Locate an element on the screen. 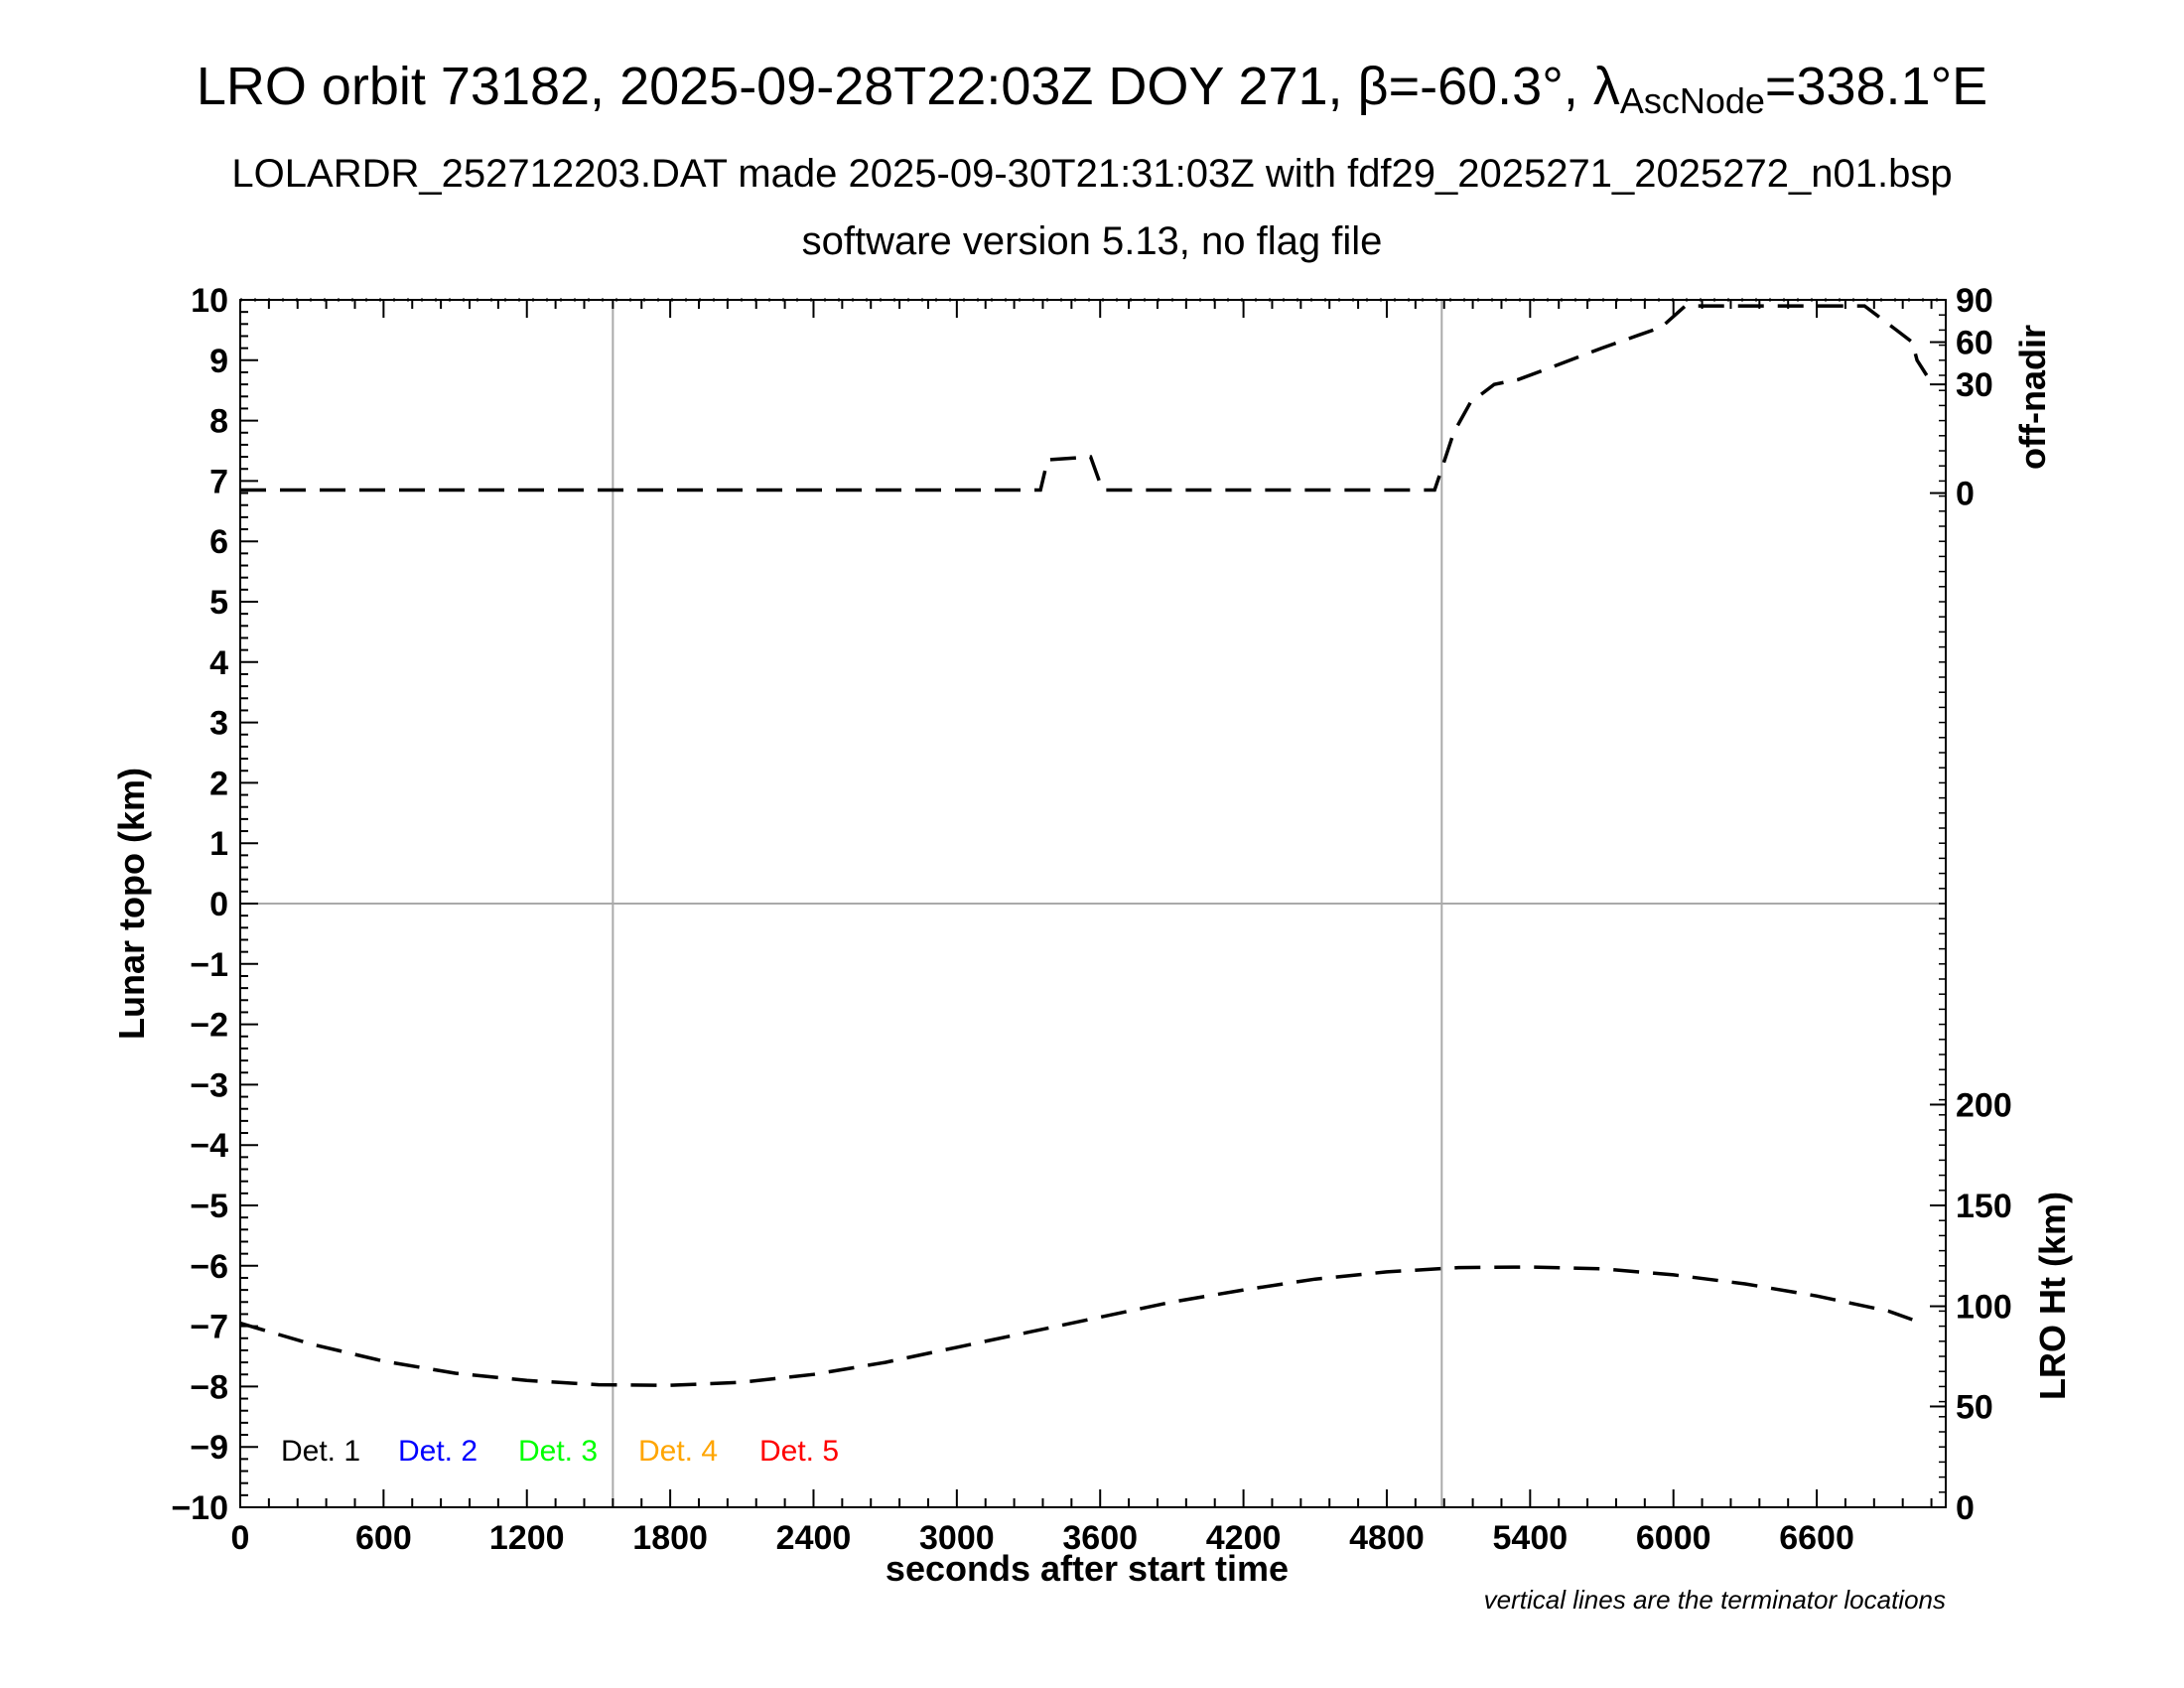  x-tick-label: 600 is located at coordinates (383, 1538).